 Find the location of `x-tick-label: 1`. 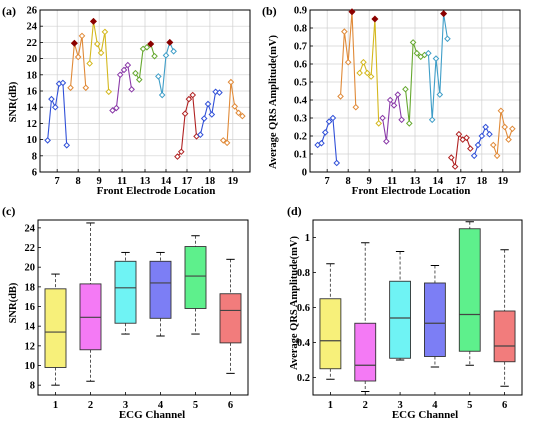

x-tick-label: 1 is located at coordinates (330, 405).